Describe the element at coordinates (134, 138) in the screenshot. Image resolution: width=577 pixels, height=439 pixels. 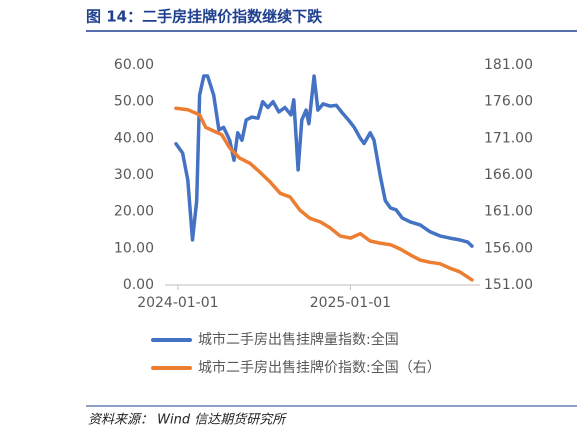
I see `y-tick-label: 40.00` at that location.